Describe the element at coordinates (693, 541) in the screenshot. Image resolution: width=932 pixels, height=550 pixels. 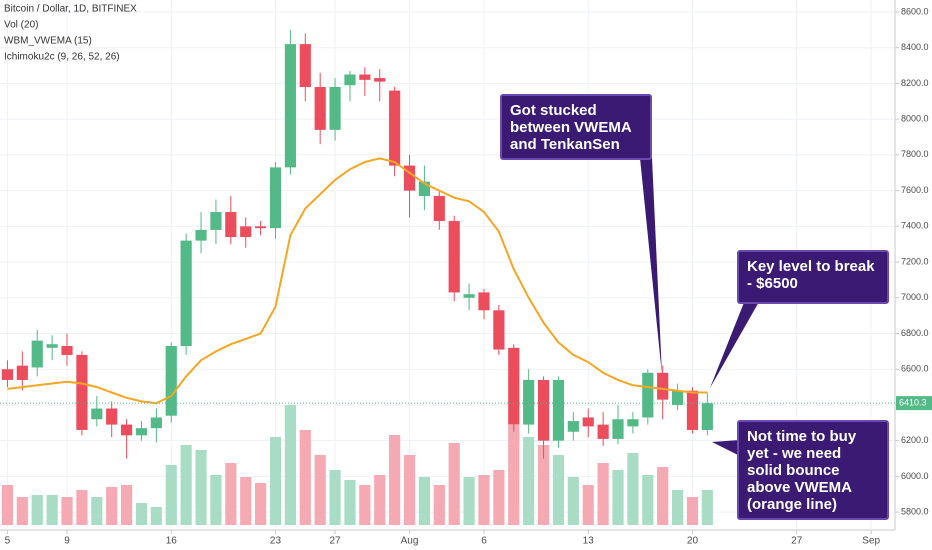
I see `x-tick-label: 20` at that location.